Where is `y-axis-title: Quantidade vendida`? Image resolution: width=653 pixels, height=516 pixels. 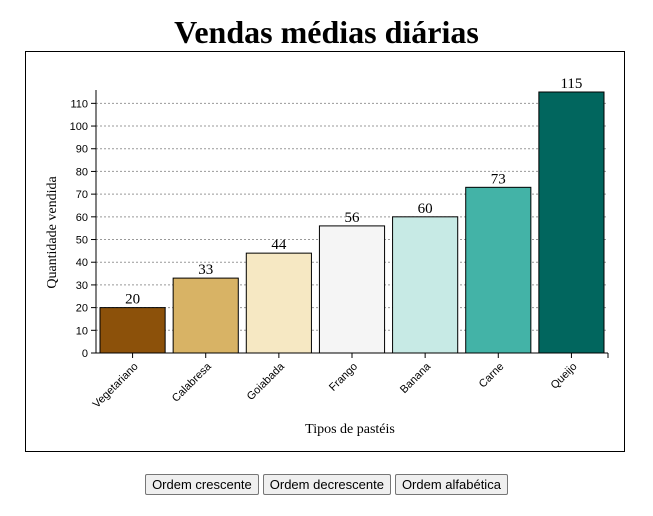
y-axis-title: Quantidade vendida is located at coordinates (52, 232).